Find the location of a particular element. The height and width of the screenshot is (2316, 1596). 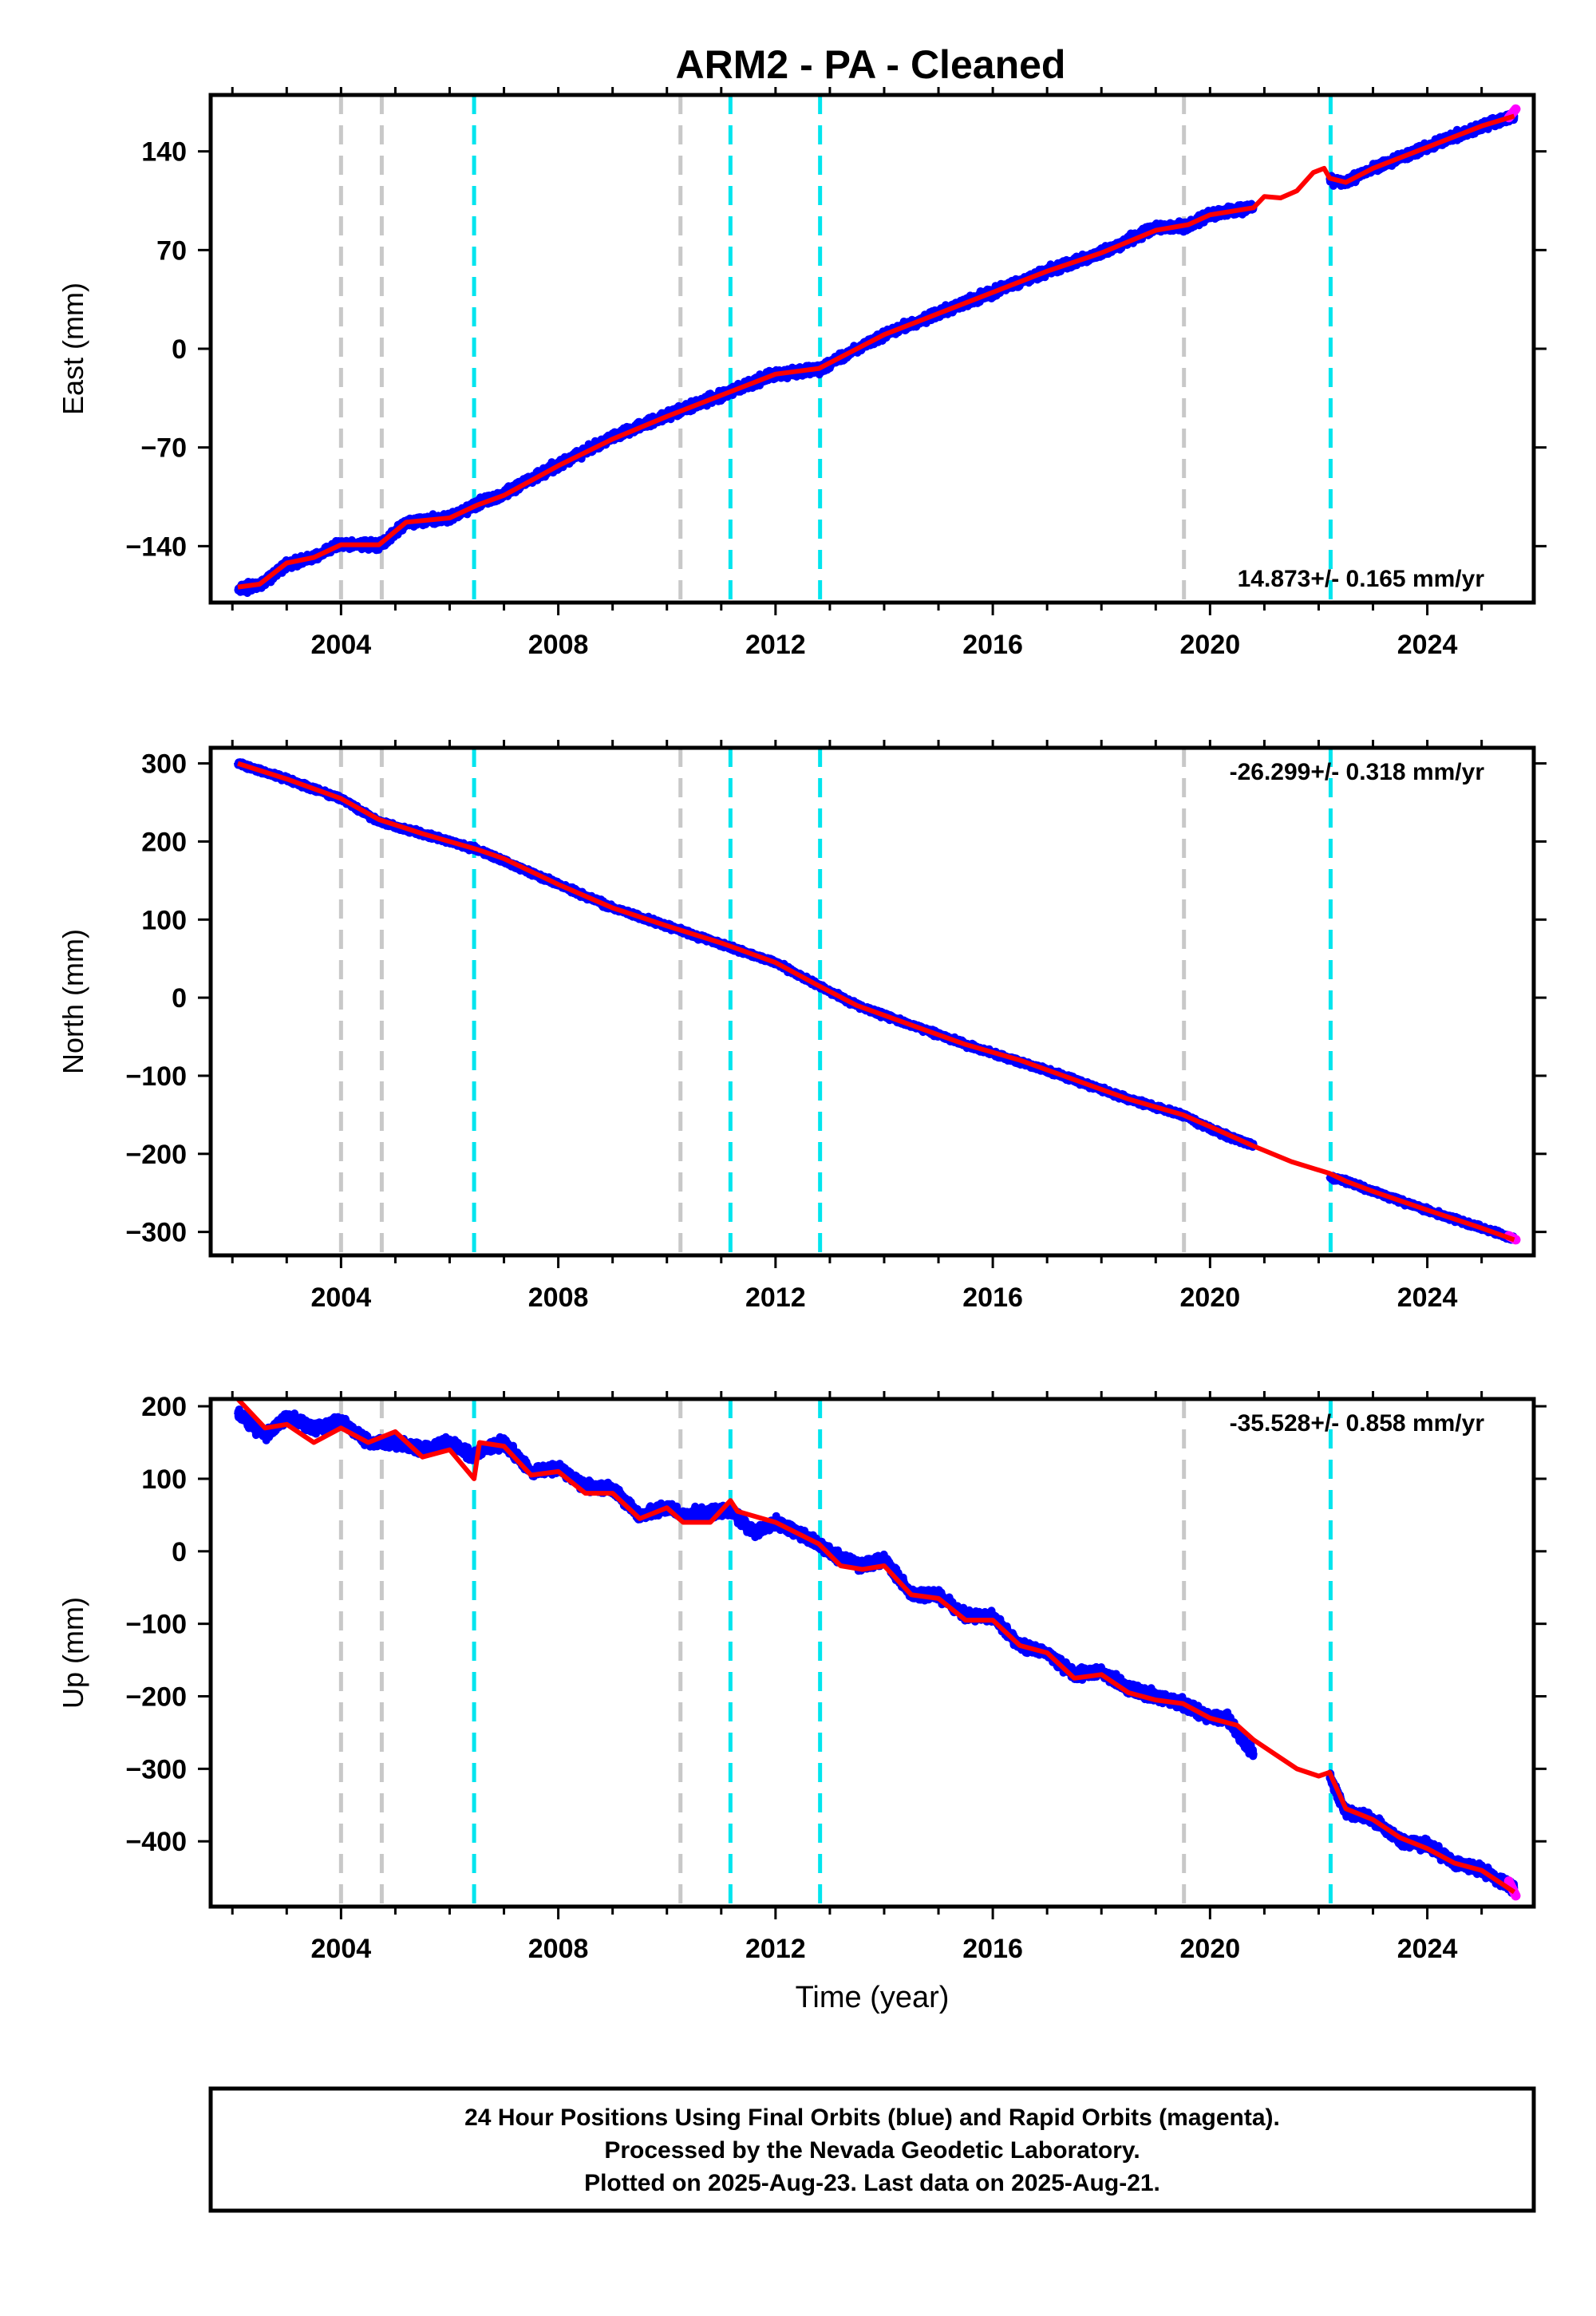

up-xtick-label: 2016 is located at coordinates (992, 1949).